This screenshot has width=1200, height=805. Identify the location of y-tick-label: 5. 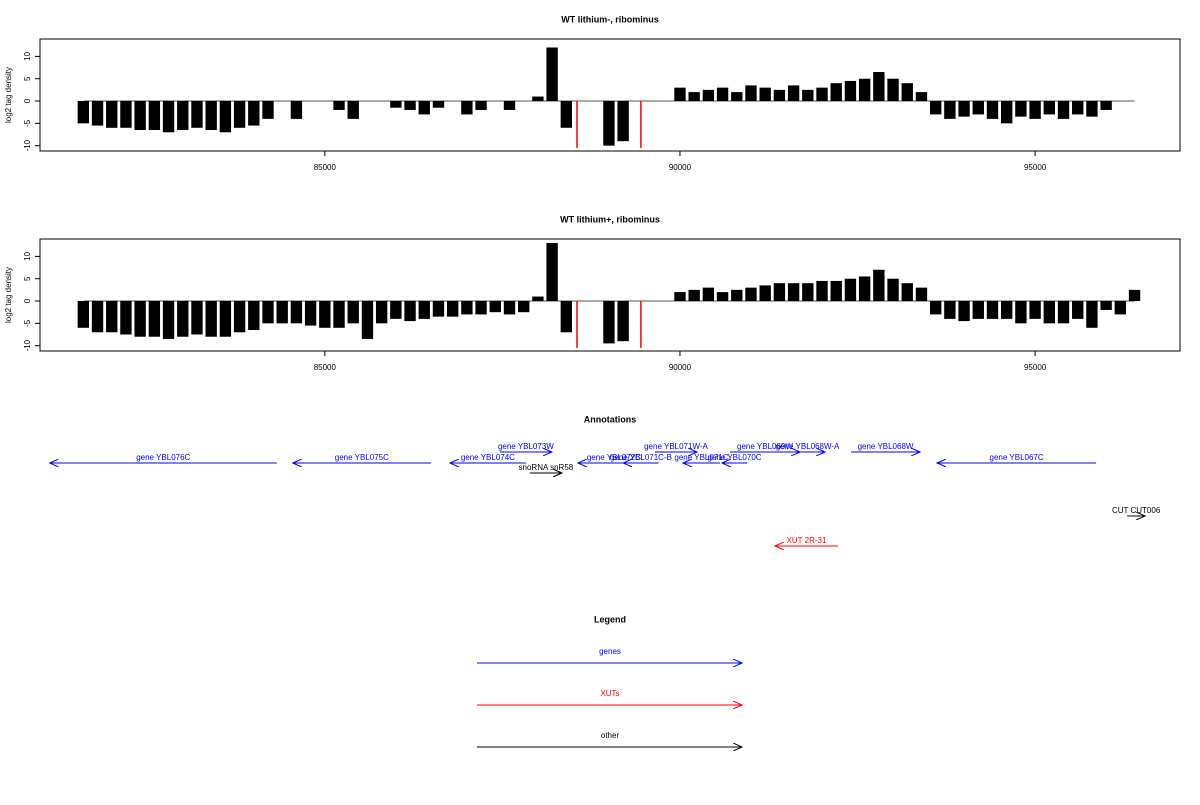
(27, 78).